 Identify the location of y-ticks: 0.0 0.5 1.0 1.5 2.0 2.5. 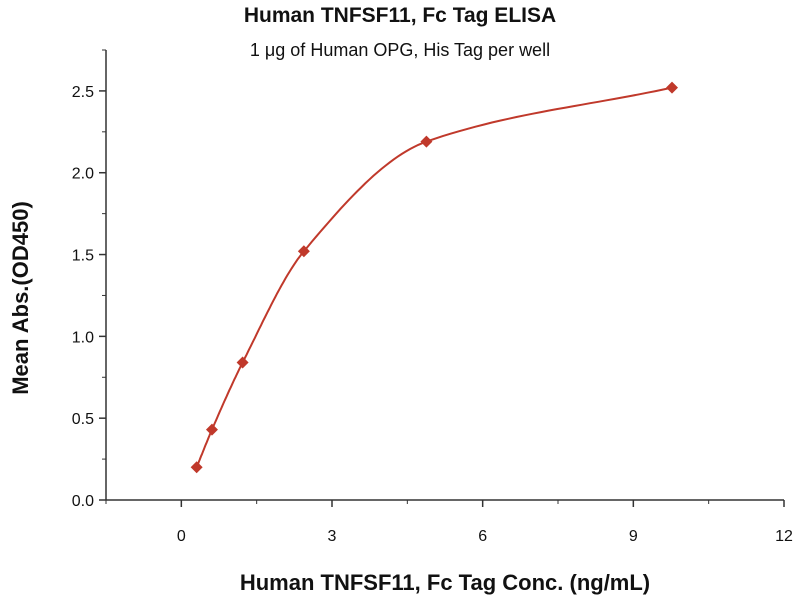
(89, 279).